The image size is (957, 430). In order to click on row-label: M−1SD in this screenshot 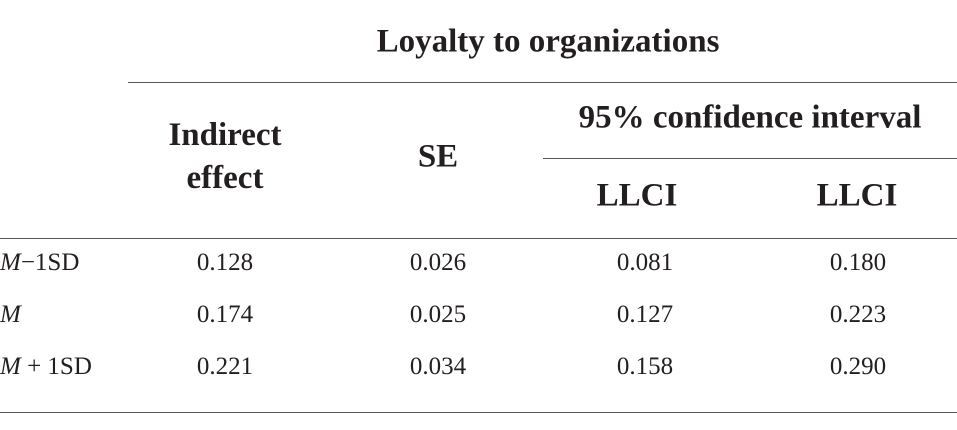, I will do `click(39, 263)`.